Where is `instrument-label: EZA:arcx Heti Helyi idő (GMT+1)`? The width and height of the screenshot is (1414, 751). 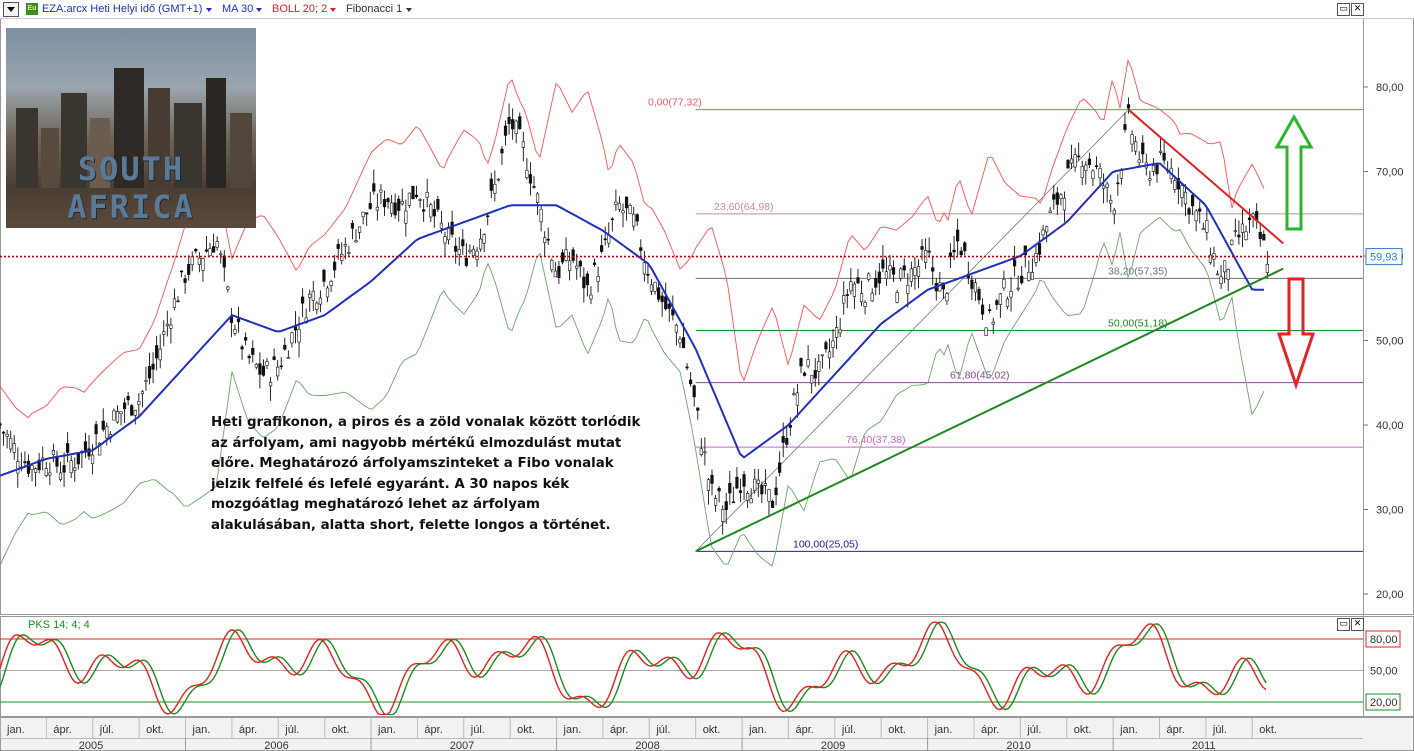 instrument-label: EZA:arcx Heti Helyi idő (GMT+1) is located at coordinates (122, 9).